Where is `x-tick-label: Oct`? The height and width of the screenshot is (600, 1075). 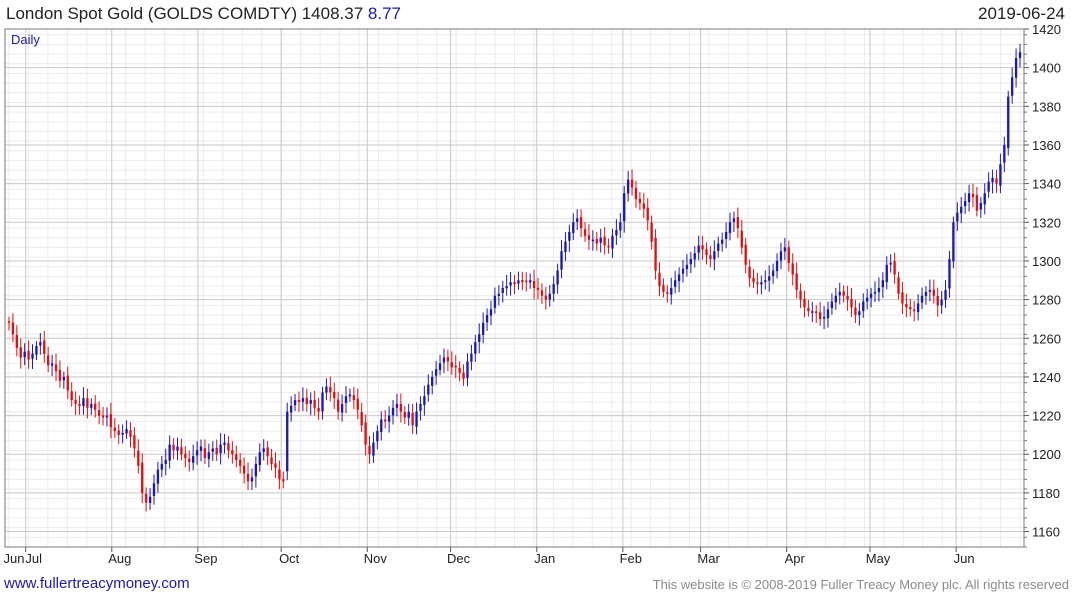
x-tick-label: Oct is located at coordinates (289, 558).